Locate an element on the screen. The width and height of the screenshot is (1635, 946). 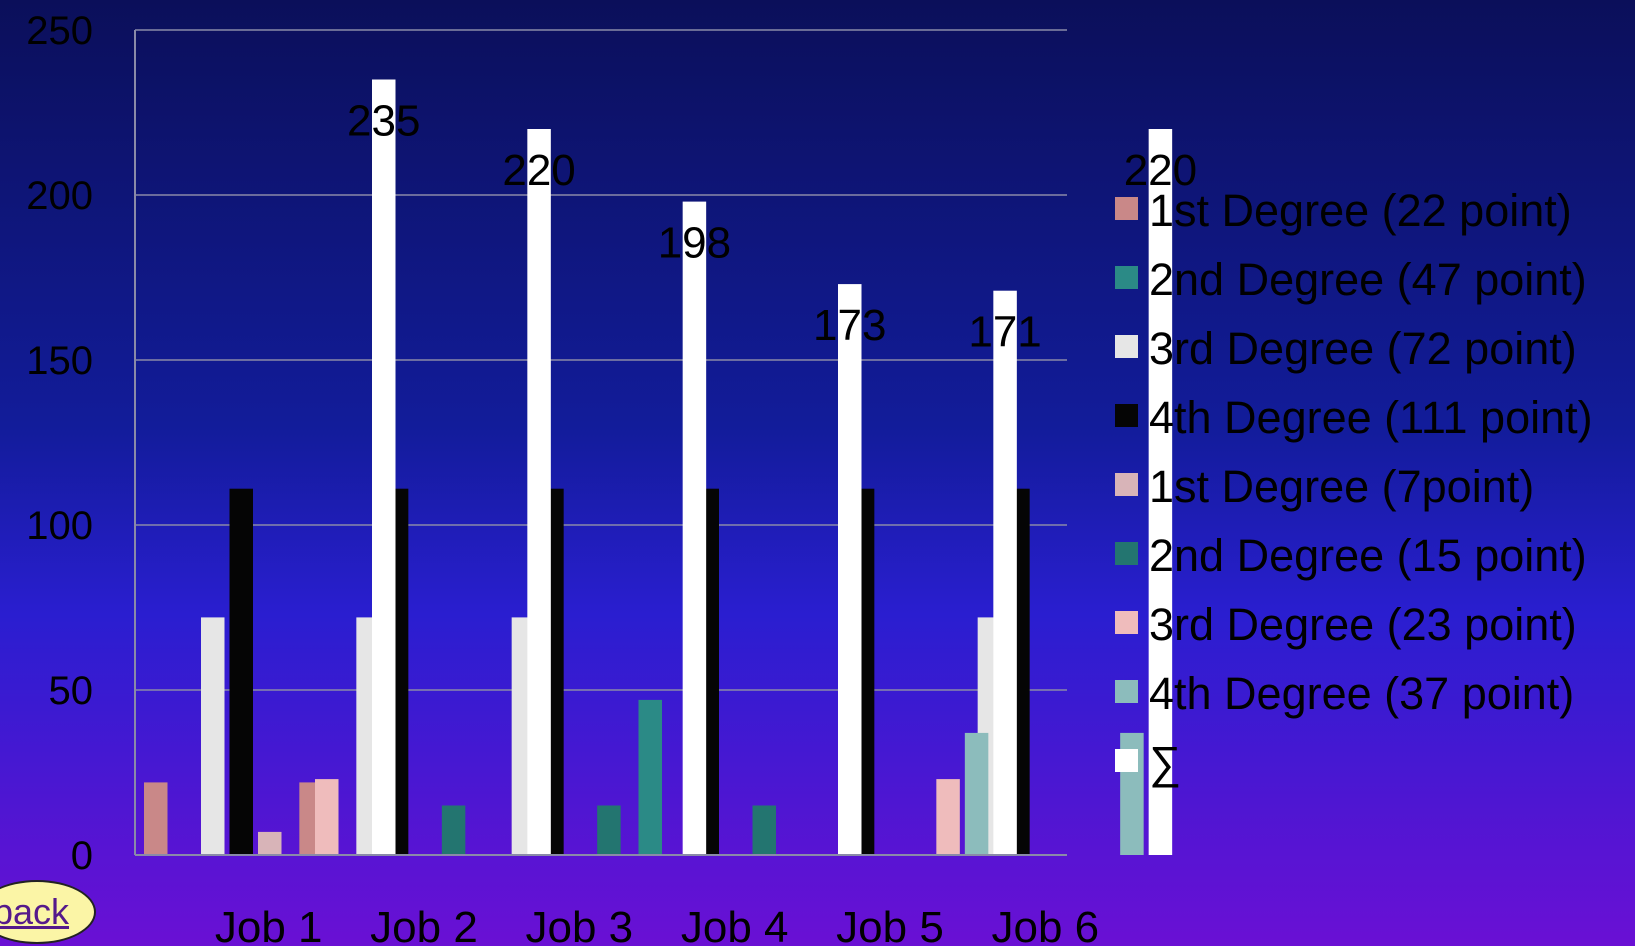
x-category-label: Job 6 is located at coordinates (1046, 924).